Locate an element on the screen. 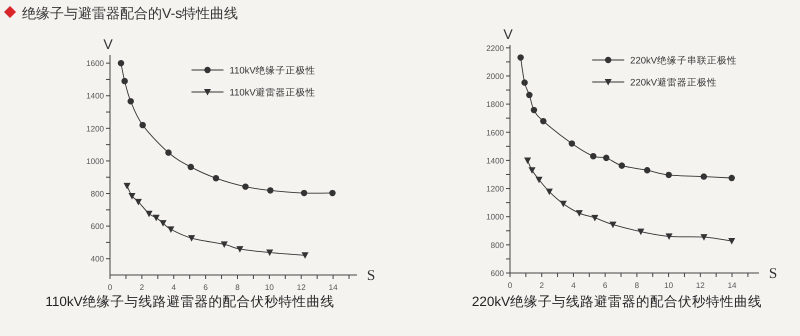  legend-label: 110kV避雷器正极性 is located at coordinates (273, 92).